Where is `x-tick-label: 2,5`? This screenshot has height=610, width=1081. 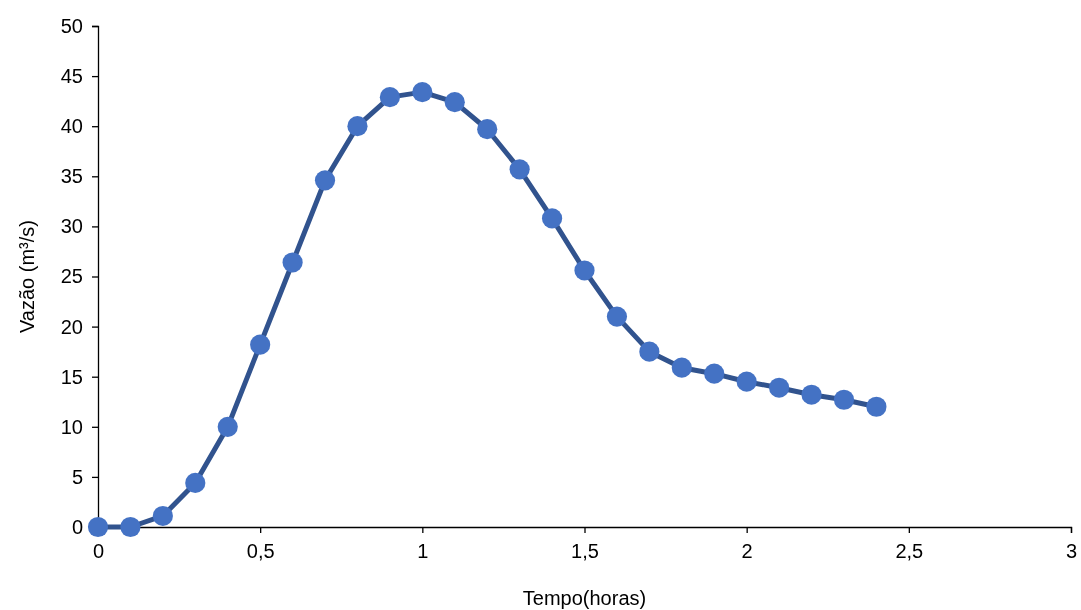 x-tick-label: 2,5 is located at coordinates (909, 551).